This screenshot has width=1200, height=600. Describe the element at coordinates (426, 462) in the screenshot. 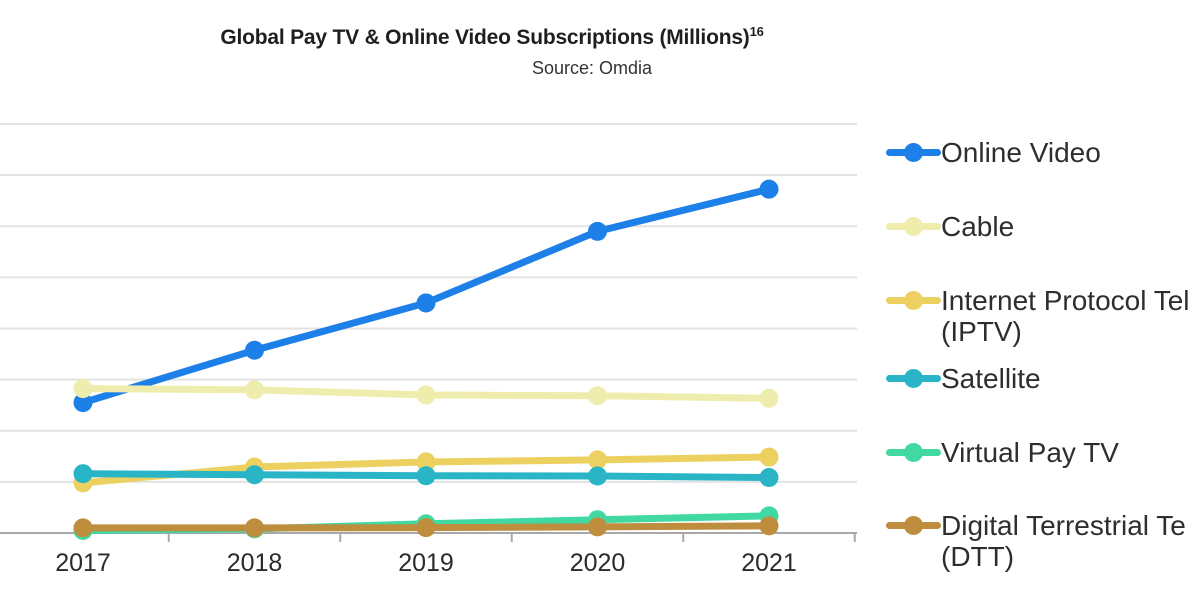

I see `series-point-internet-protocol-tel-iptv-2019` at that location.